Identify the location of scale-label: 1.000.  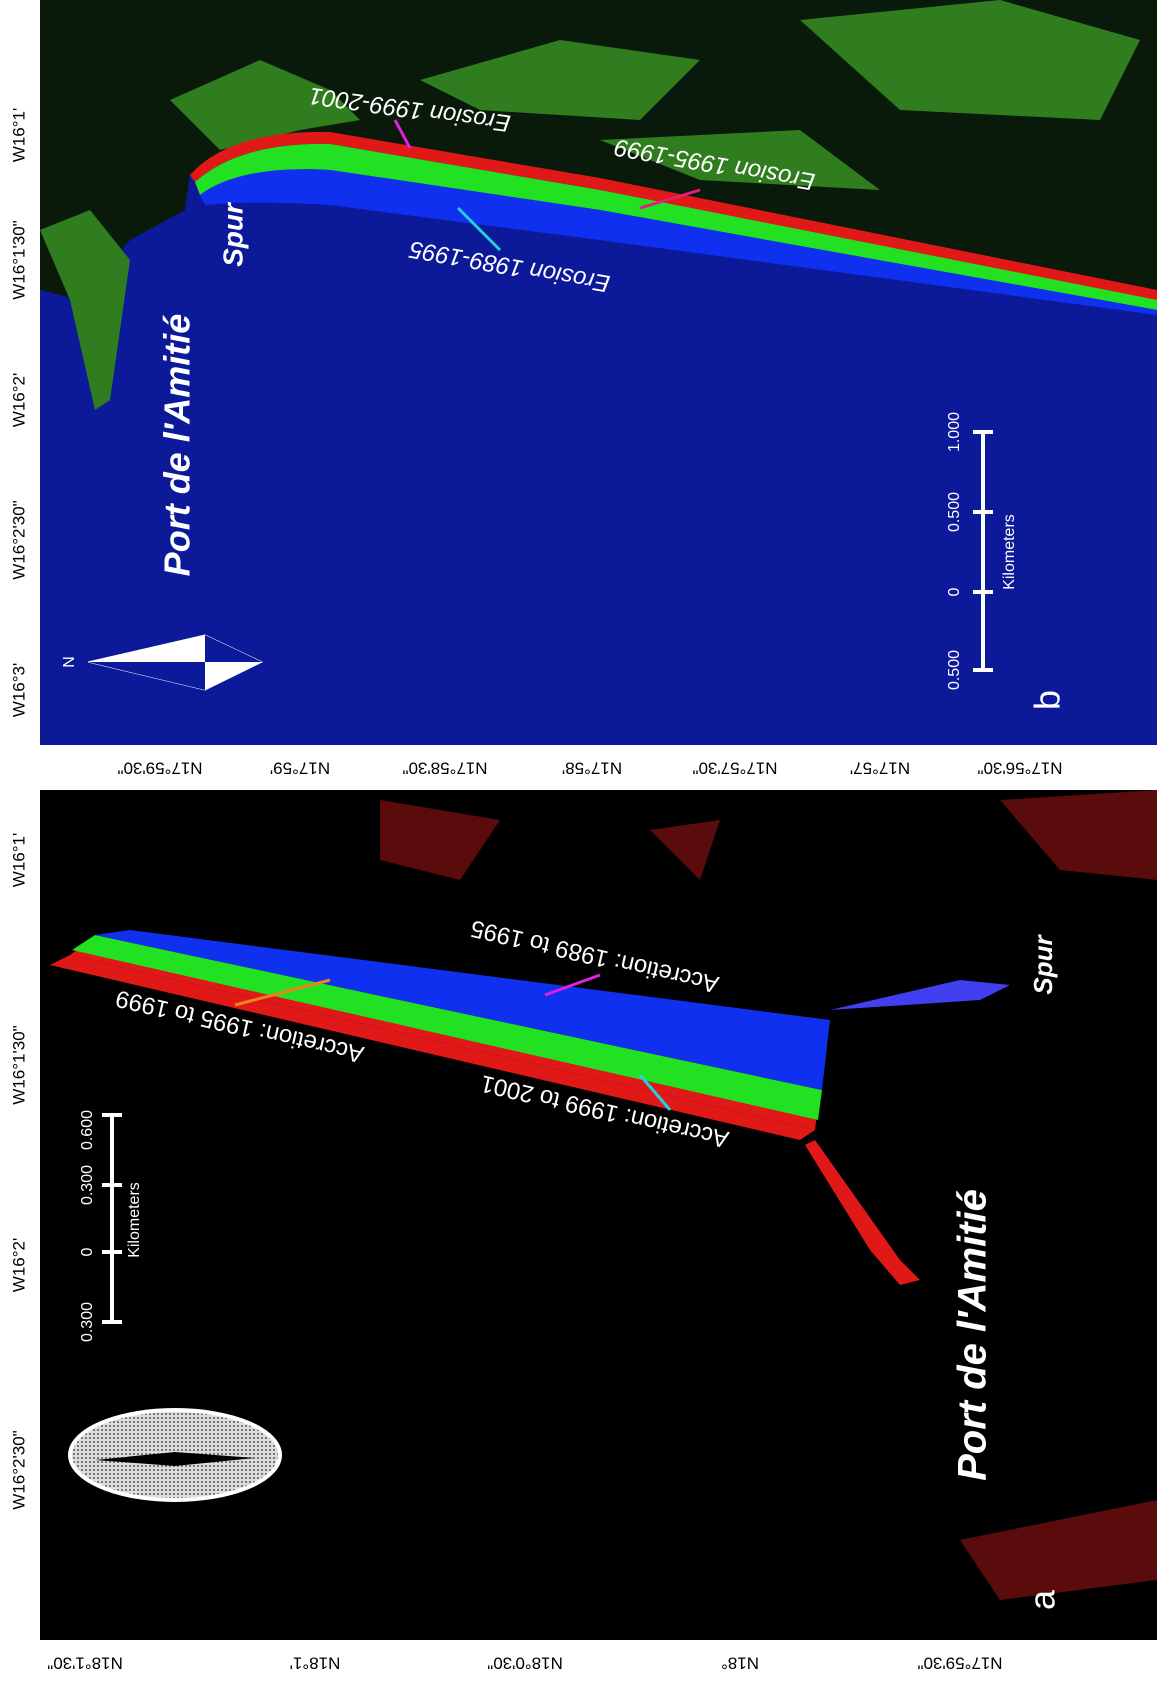
(954, 432).